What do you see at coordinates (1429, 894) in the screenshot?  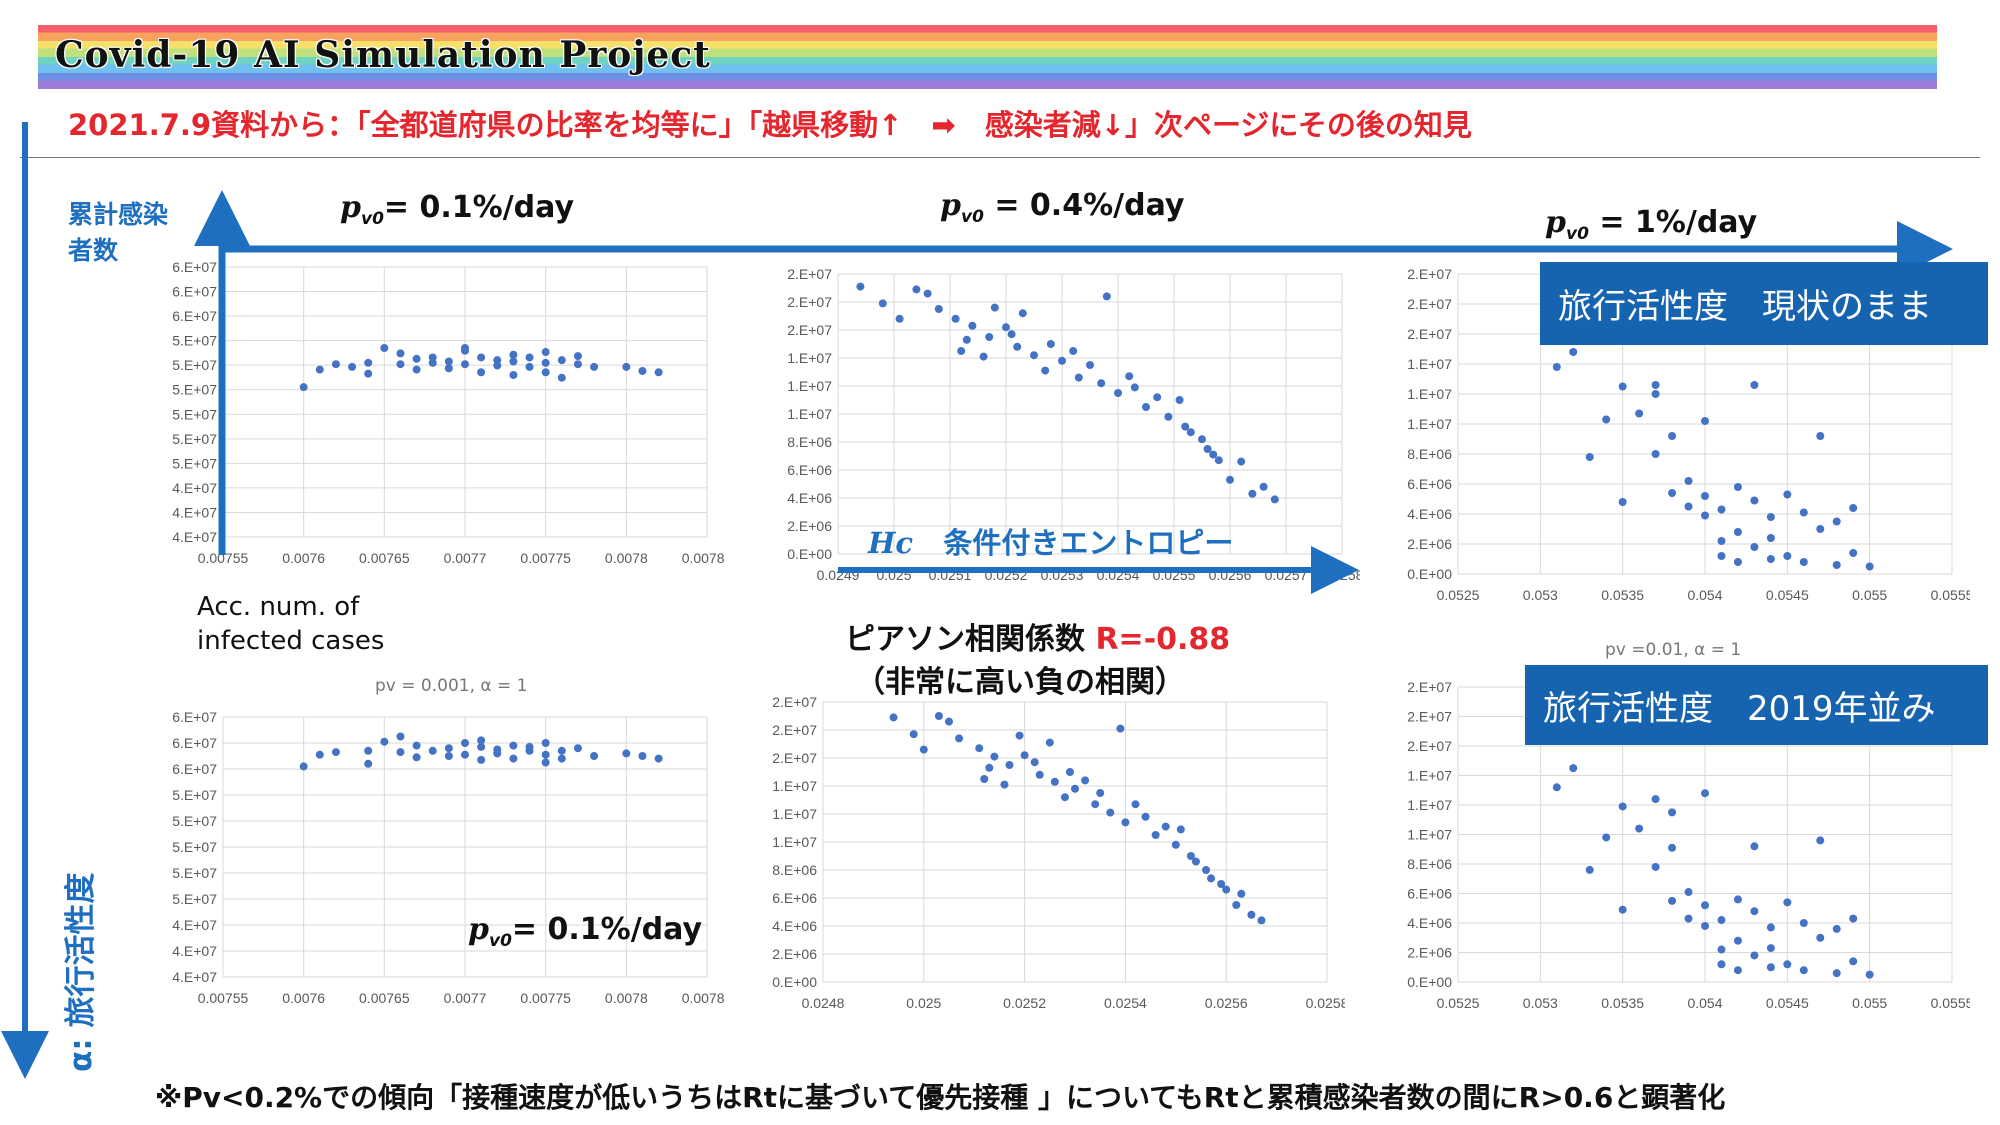 I see `y-tick-label: 6.E+06` at bounding box center [1429, 894].